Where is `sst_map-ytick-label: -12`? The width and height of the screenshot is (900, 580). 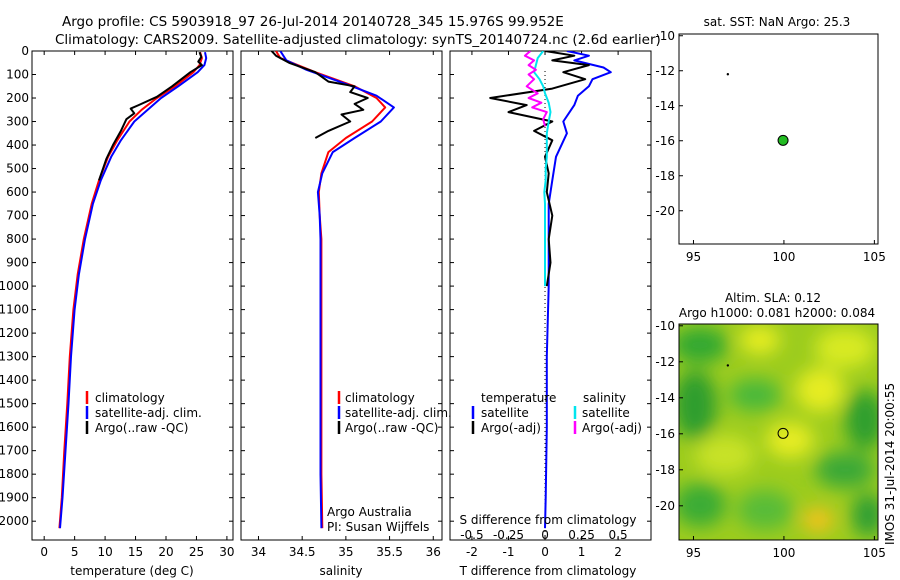
sst_map-ytick-label: -12 is located at coordinates (665, 71).